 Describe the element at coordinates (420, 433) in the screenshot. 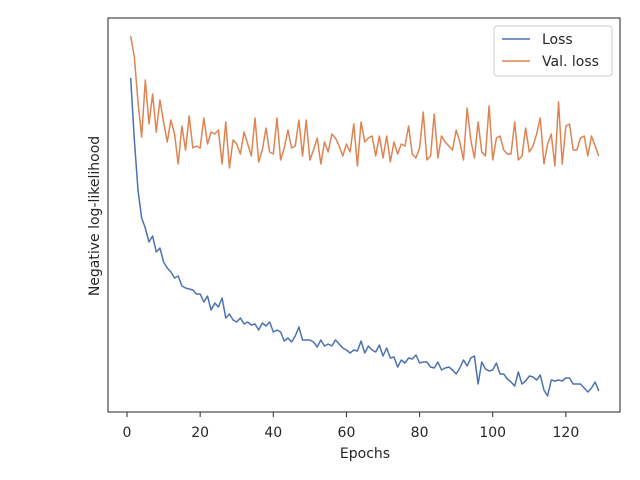

I see `x-tick-label: 80` at that location.